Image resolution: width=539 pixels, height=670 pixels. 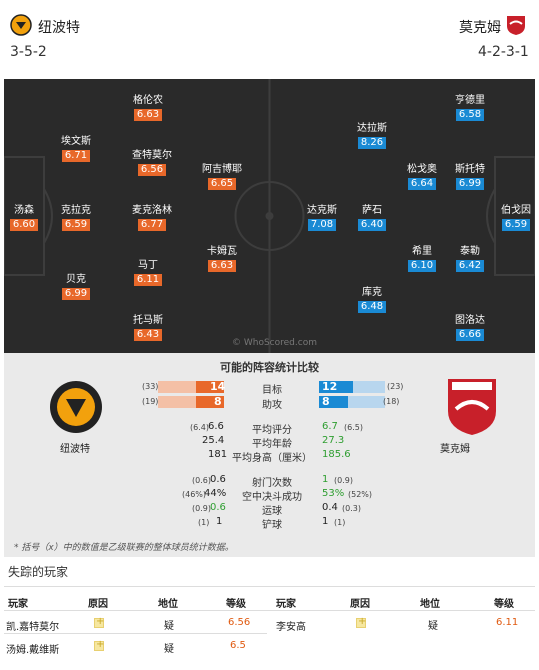 I want to click on avg-age-label: 平均年龄, so click(x=272, y=444).